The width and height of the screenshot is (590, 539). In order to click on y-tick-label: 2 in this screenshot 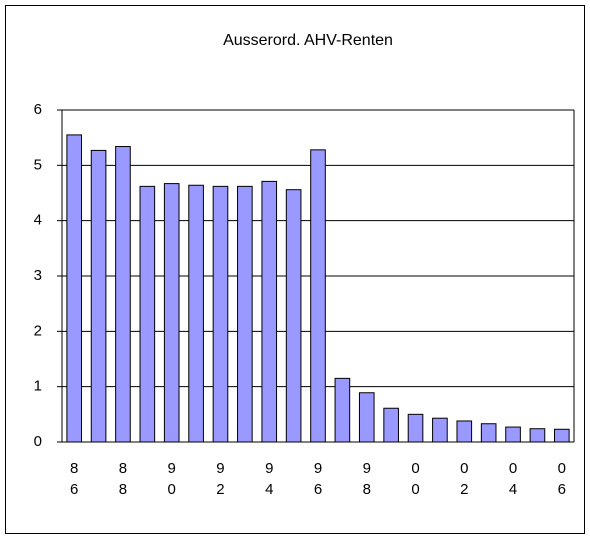, I will do `click(38, 330)`.